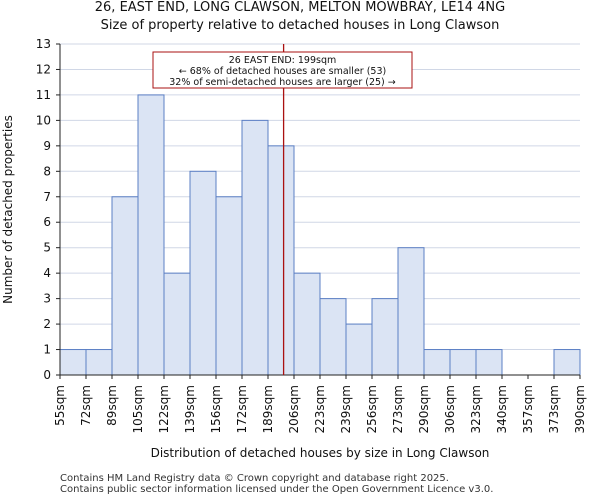 The height and width of the screenshot is (500, 600). Describe the element at coordinates (47, 146) in the screenshot. I see `y-tick-label: 9` at that location.